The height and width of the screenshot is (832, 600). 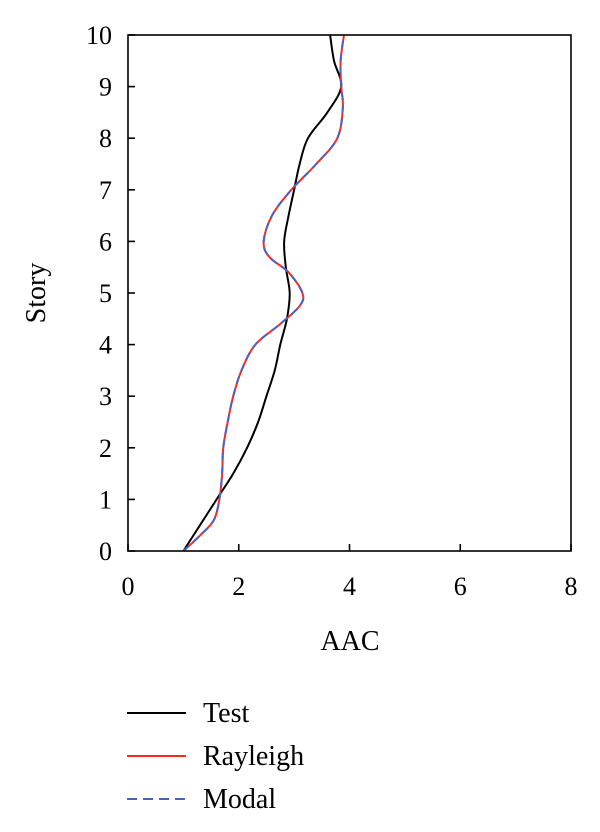 I want to click on y-tick-label: 7, so click(x=105, y=190).